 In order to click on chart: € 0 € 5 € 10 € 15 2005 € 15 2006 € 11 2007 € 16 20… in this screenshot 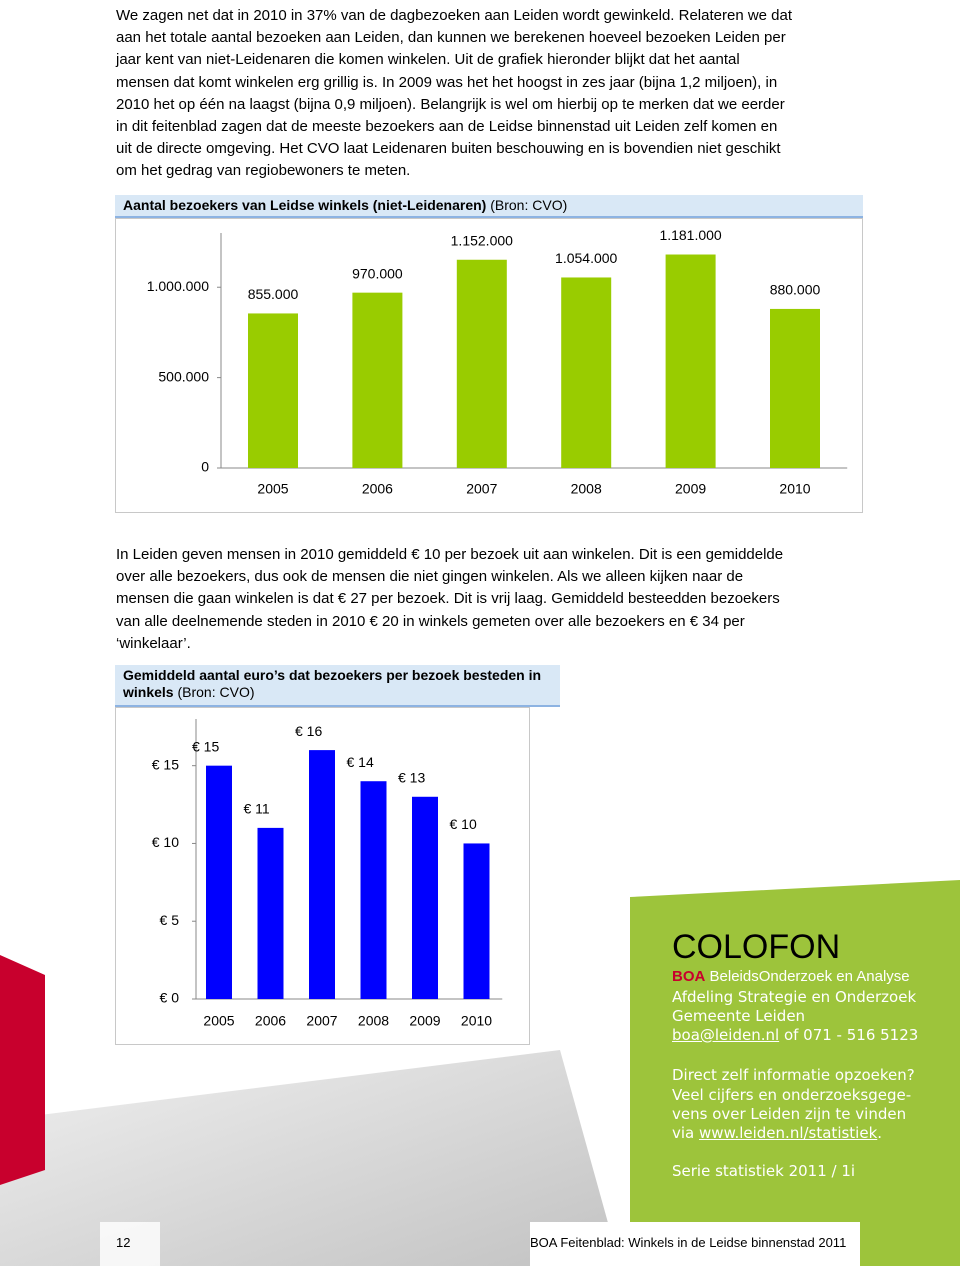, I will do `click(327, 874)`.